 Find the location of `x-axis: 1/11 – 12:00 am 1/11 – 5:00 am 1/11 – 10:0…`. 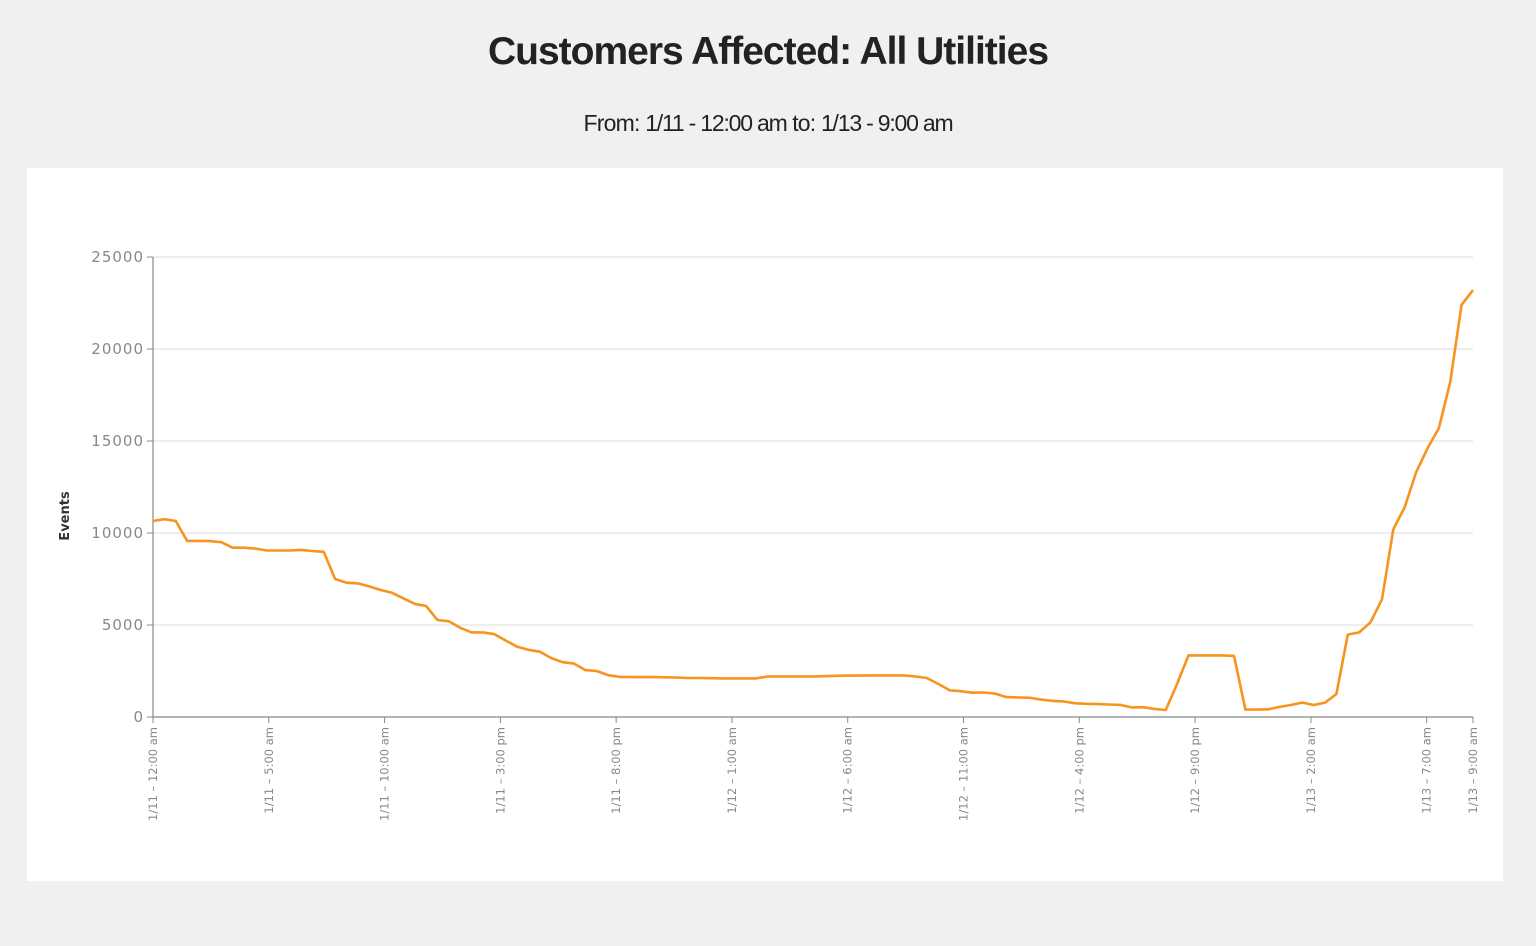

x-axis: 1/11 – 12:00 am 1/11 – 5:00 am 1/11 – 10:0… is located at coordinates (813, 768).